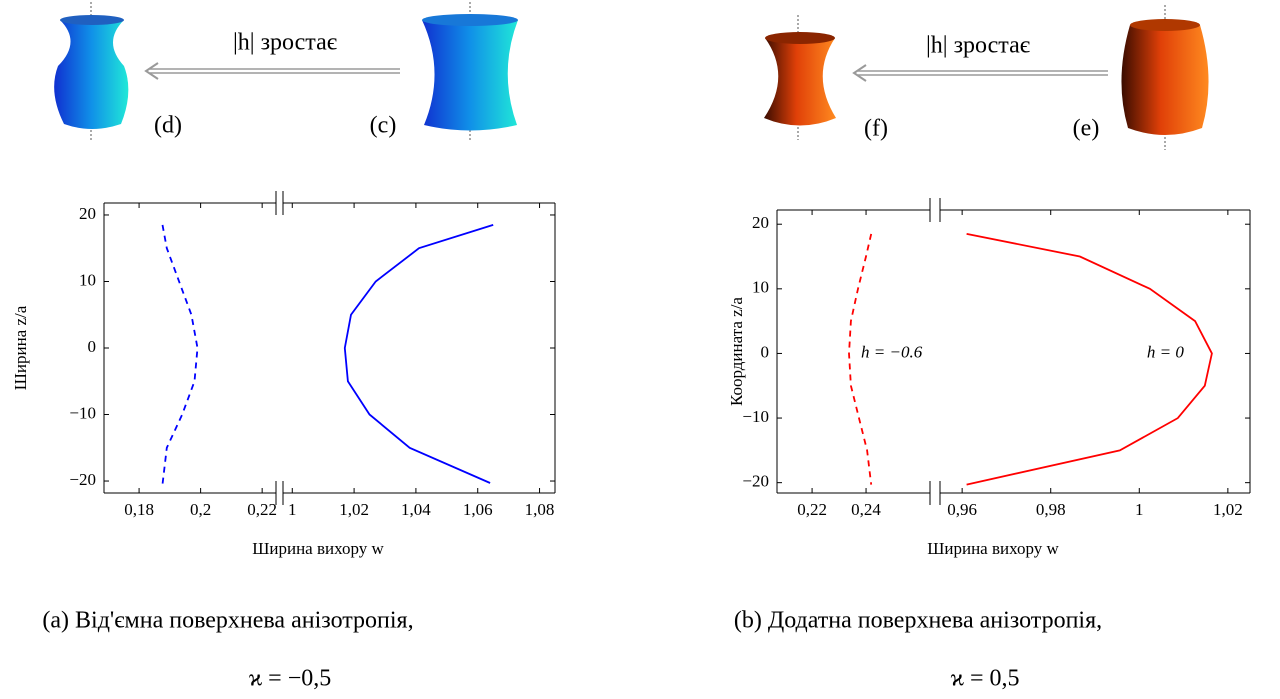 This screenshot has width=1280, height=699. I want to click on y-axis-label: Ширина z/a, so click(20, 347).